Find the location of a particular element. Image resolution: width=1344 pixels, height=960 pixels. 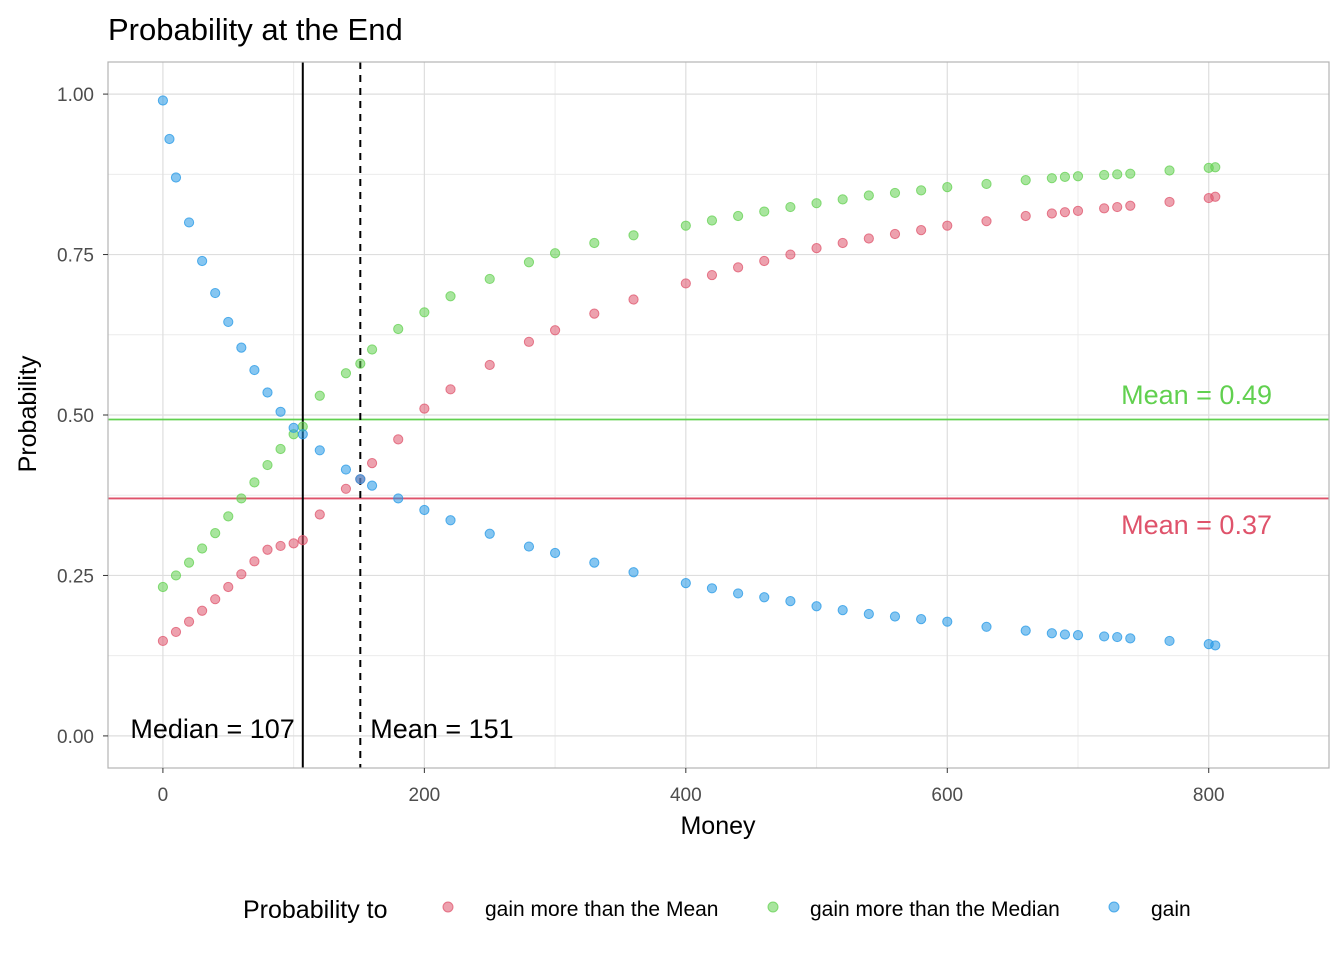

reference-label: Mean = 151 is located at coordinates (441, 729).